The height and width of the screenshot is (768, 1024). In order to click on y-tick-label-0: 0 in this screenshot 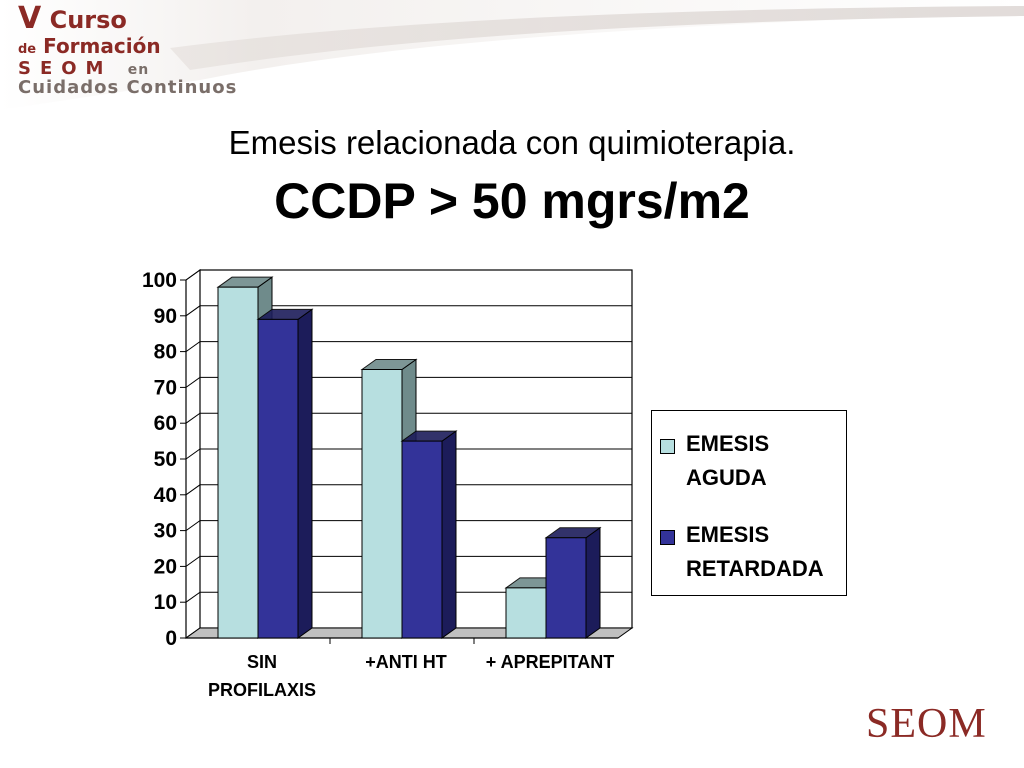, I will do `click(171, 638)`.